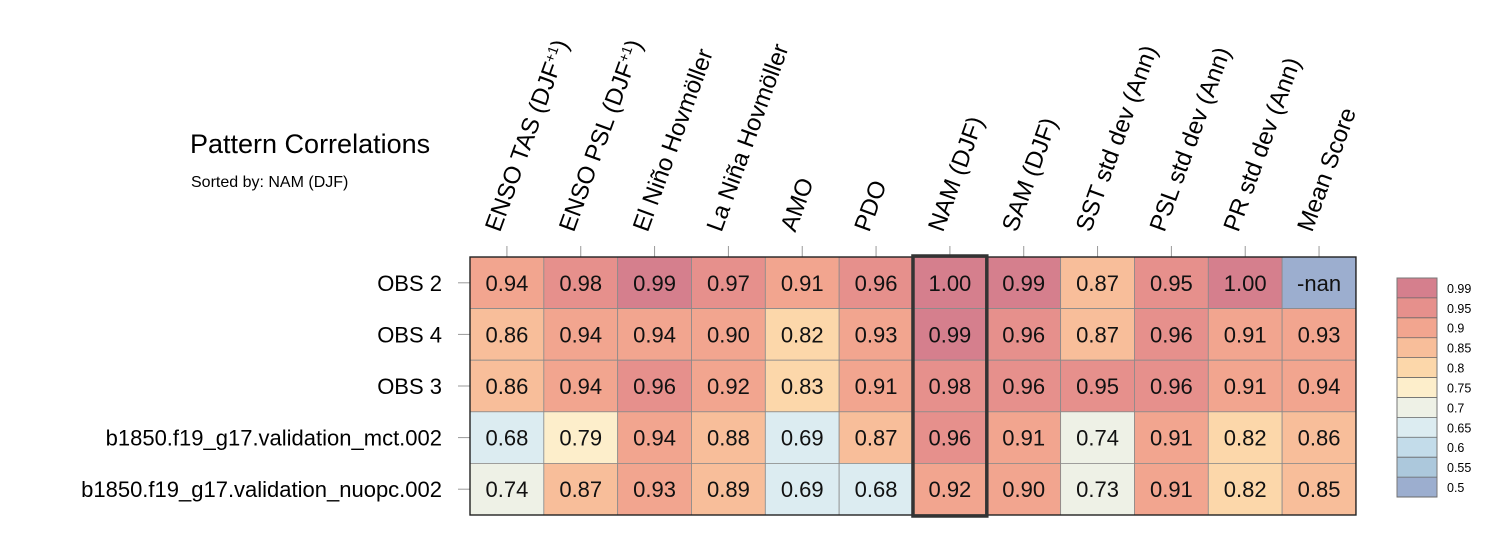 The image size is (1501, 539). Describe the element at coordinates (409, 386) in the screenshot. I see `row-label: OBS 3` at that location.